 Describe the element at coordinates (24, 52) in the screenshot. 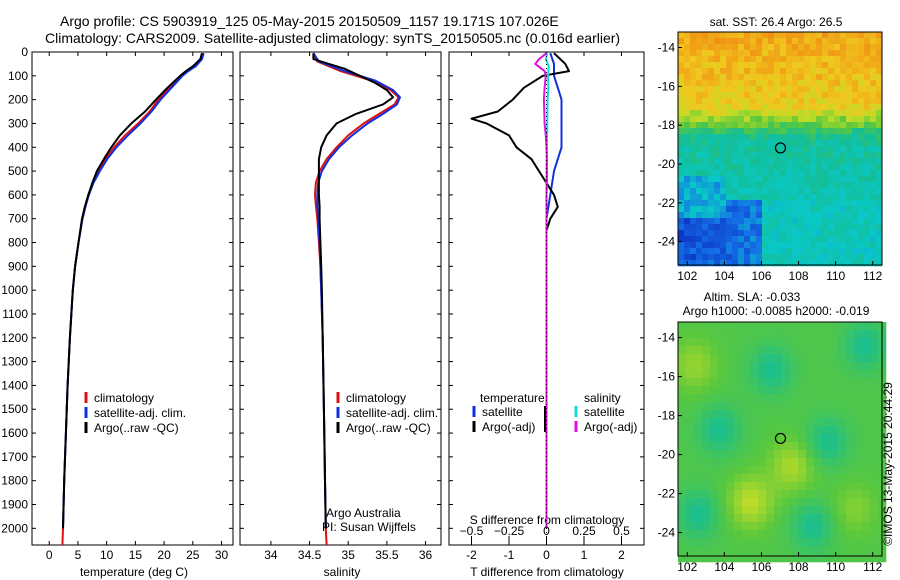

I see `depth-tick-label: 0` at that location.